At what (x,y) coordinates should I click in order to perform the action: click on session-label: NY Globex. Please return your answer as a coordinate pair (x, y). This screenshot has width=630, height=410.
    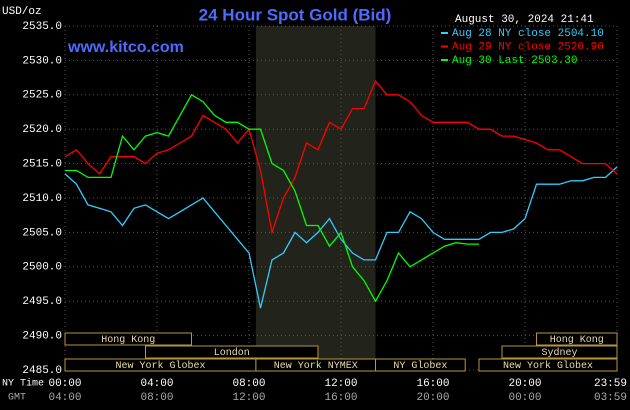
    Looking at the image, I should click on (420, 366).